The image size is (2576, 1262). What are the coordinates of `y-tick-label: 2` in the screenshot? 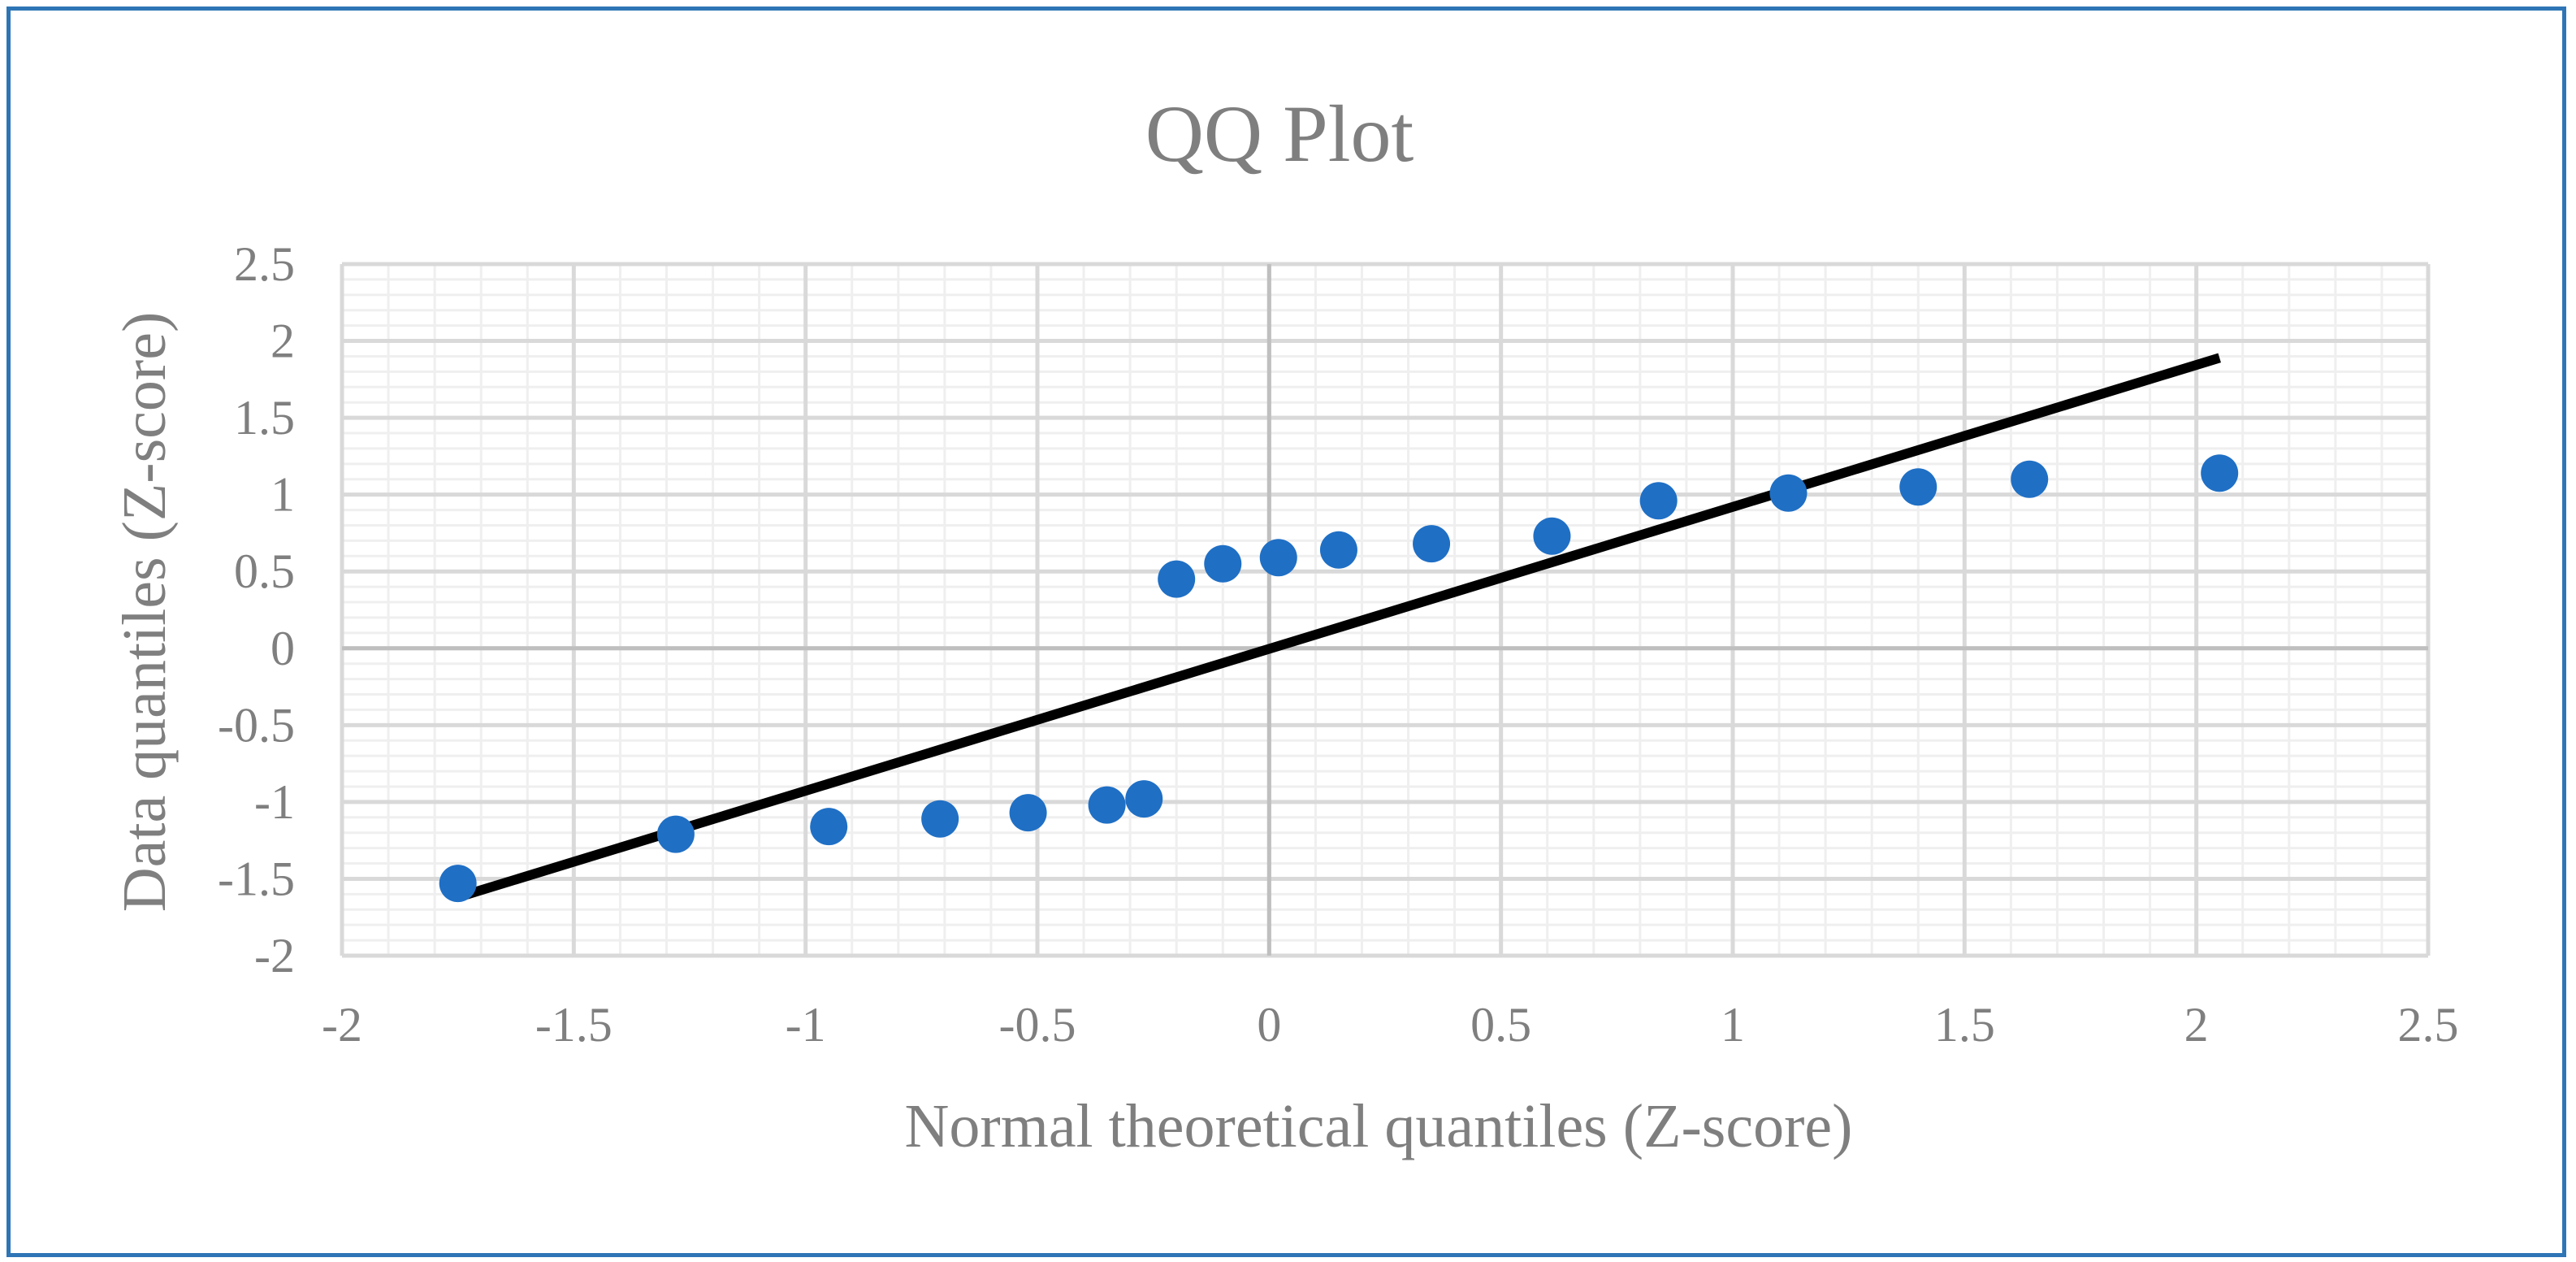 It's located at (283, 341).